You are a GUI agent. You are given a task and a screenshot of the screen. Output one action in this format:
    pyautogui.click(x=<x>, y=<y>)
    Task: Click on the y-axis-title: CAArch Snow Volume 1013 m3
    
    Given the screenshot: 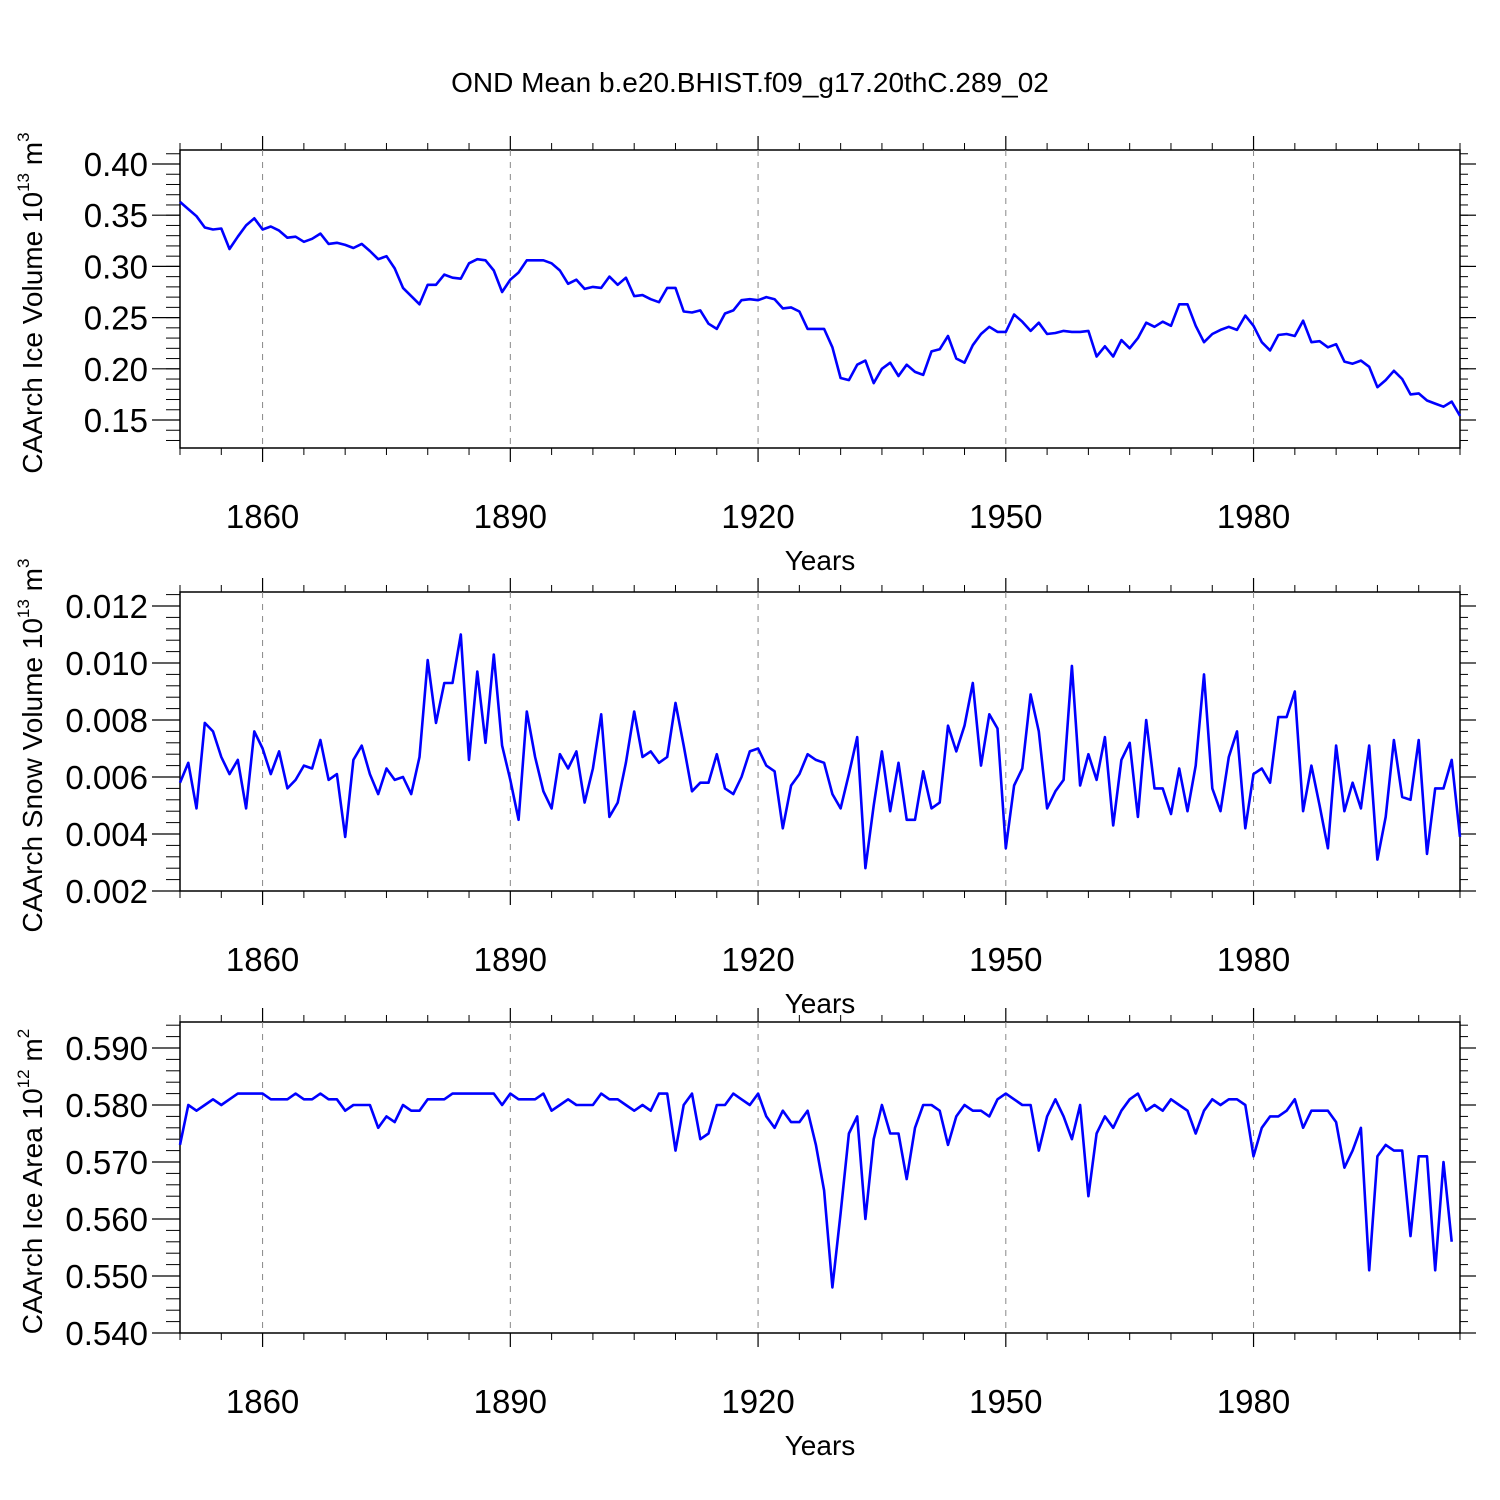 What is the action you would take?
    pyautogui.click(x=31, y=746)
    